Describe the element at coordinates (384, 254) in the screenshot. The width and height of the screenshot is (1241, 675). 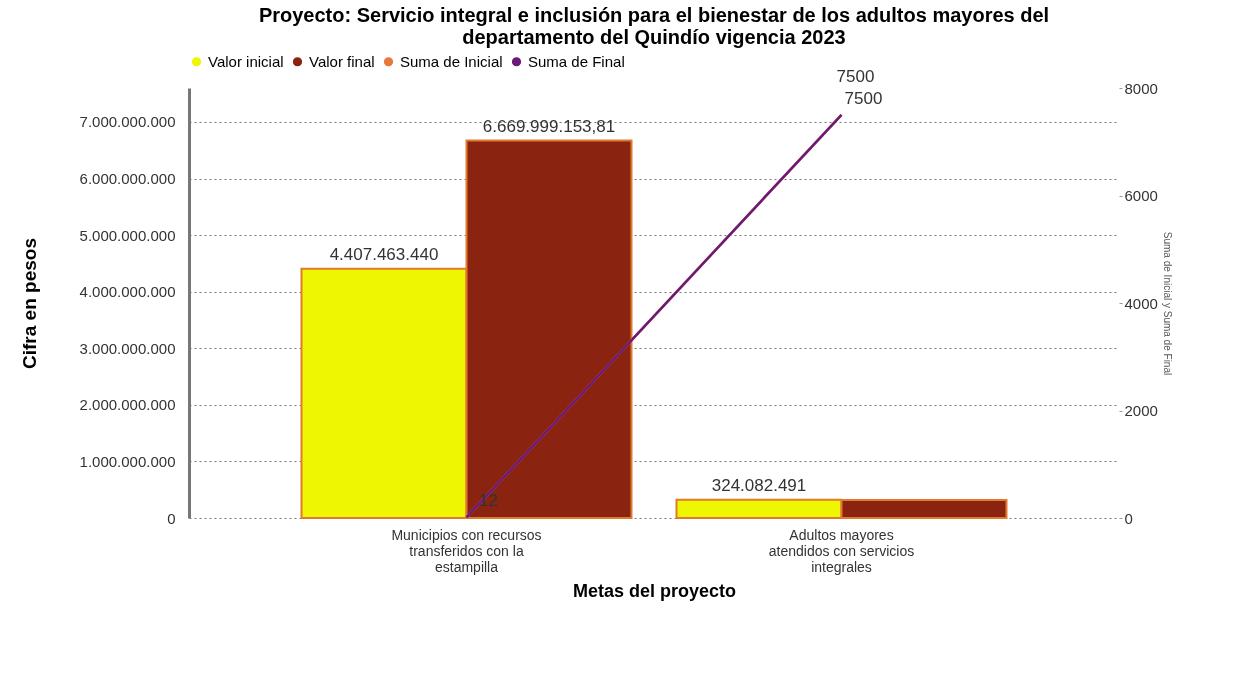
I see `data-label: 4.407.463.440` at that location.